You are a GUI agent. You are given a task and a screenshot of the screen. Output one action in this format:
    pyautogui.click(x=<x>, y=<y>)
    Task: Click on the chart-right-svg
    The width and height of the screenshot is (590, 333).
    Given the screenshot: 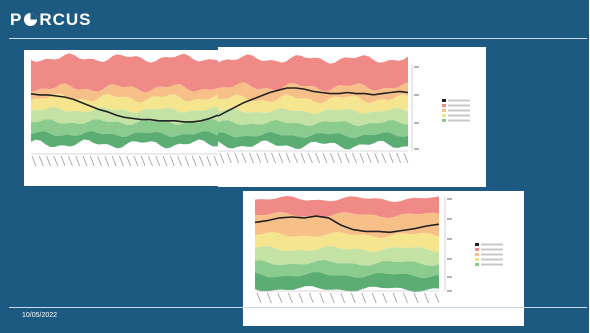 What is the action you would take?
    pyautogui.click(x=344, y=109)
    